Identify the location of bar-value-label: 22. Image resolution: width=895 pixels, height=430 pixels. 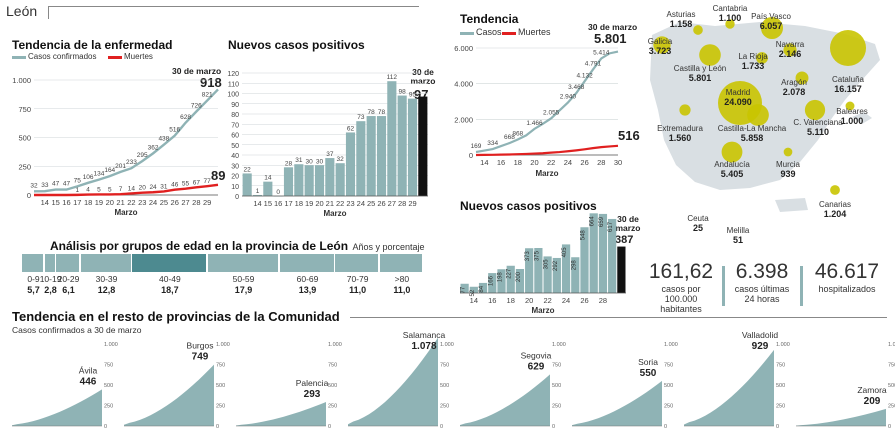
(248, 169).